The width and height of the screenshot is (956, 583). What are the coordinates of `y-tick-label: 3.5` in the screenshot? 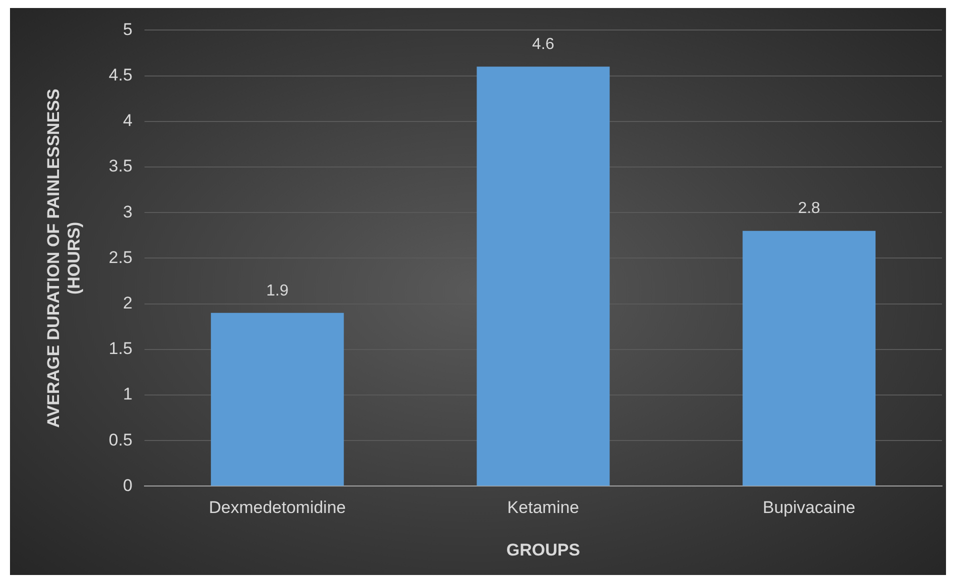 It's located at (120, 166).